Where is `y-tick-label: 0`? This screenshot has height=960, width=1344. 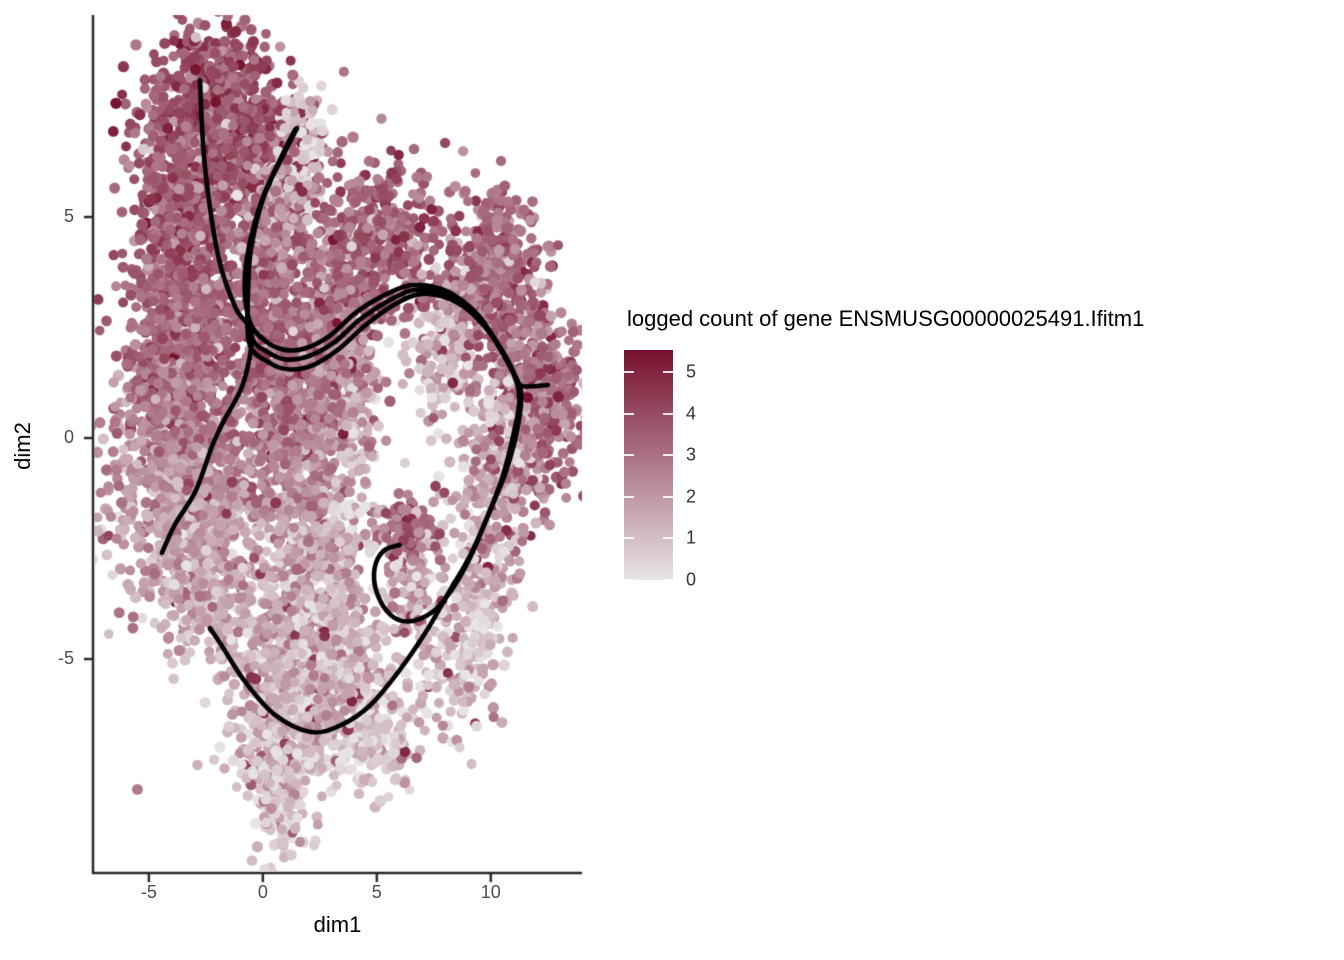
y-tick-label: 0 is located at coordinates (68, 437).